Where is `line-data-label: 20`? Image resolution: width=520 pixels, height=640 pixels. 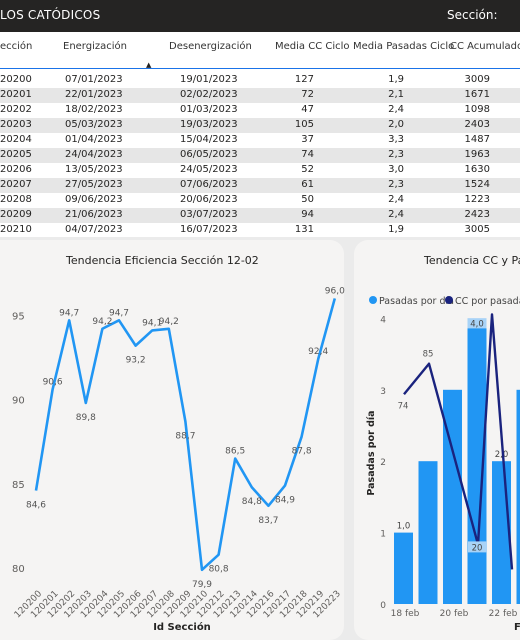 line-data-label: 20 is located at coordinates (477, 548).